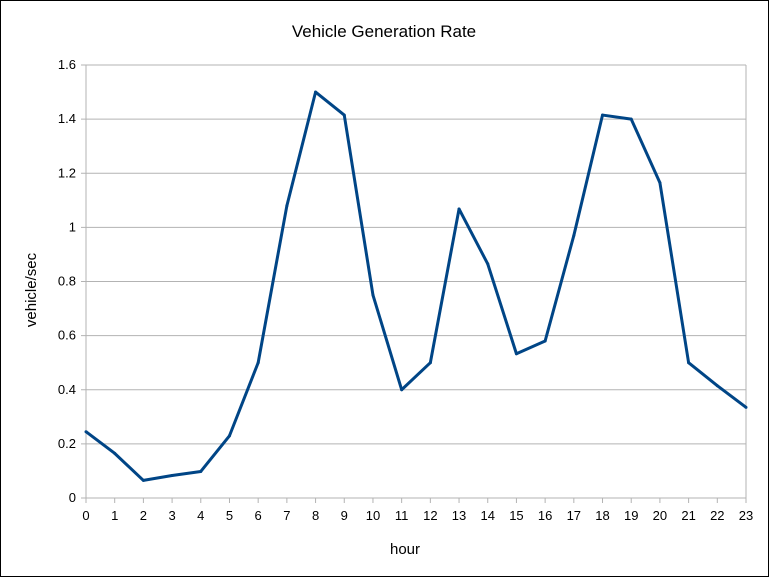  Describe the element at coordinates (258, 515) in the screenshot. I see `x-tick-label: 6` at that location.